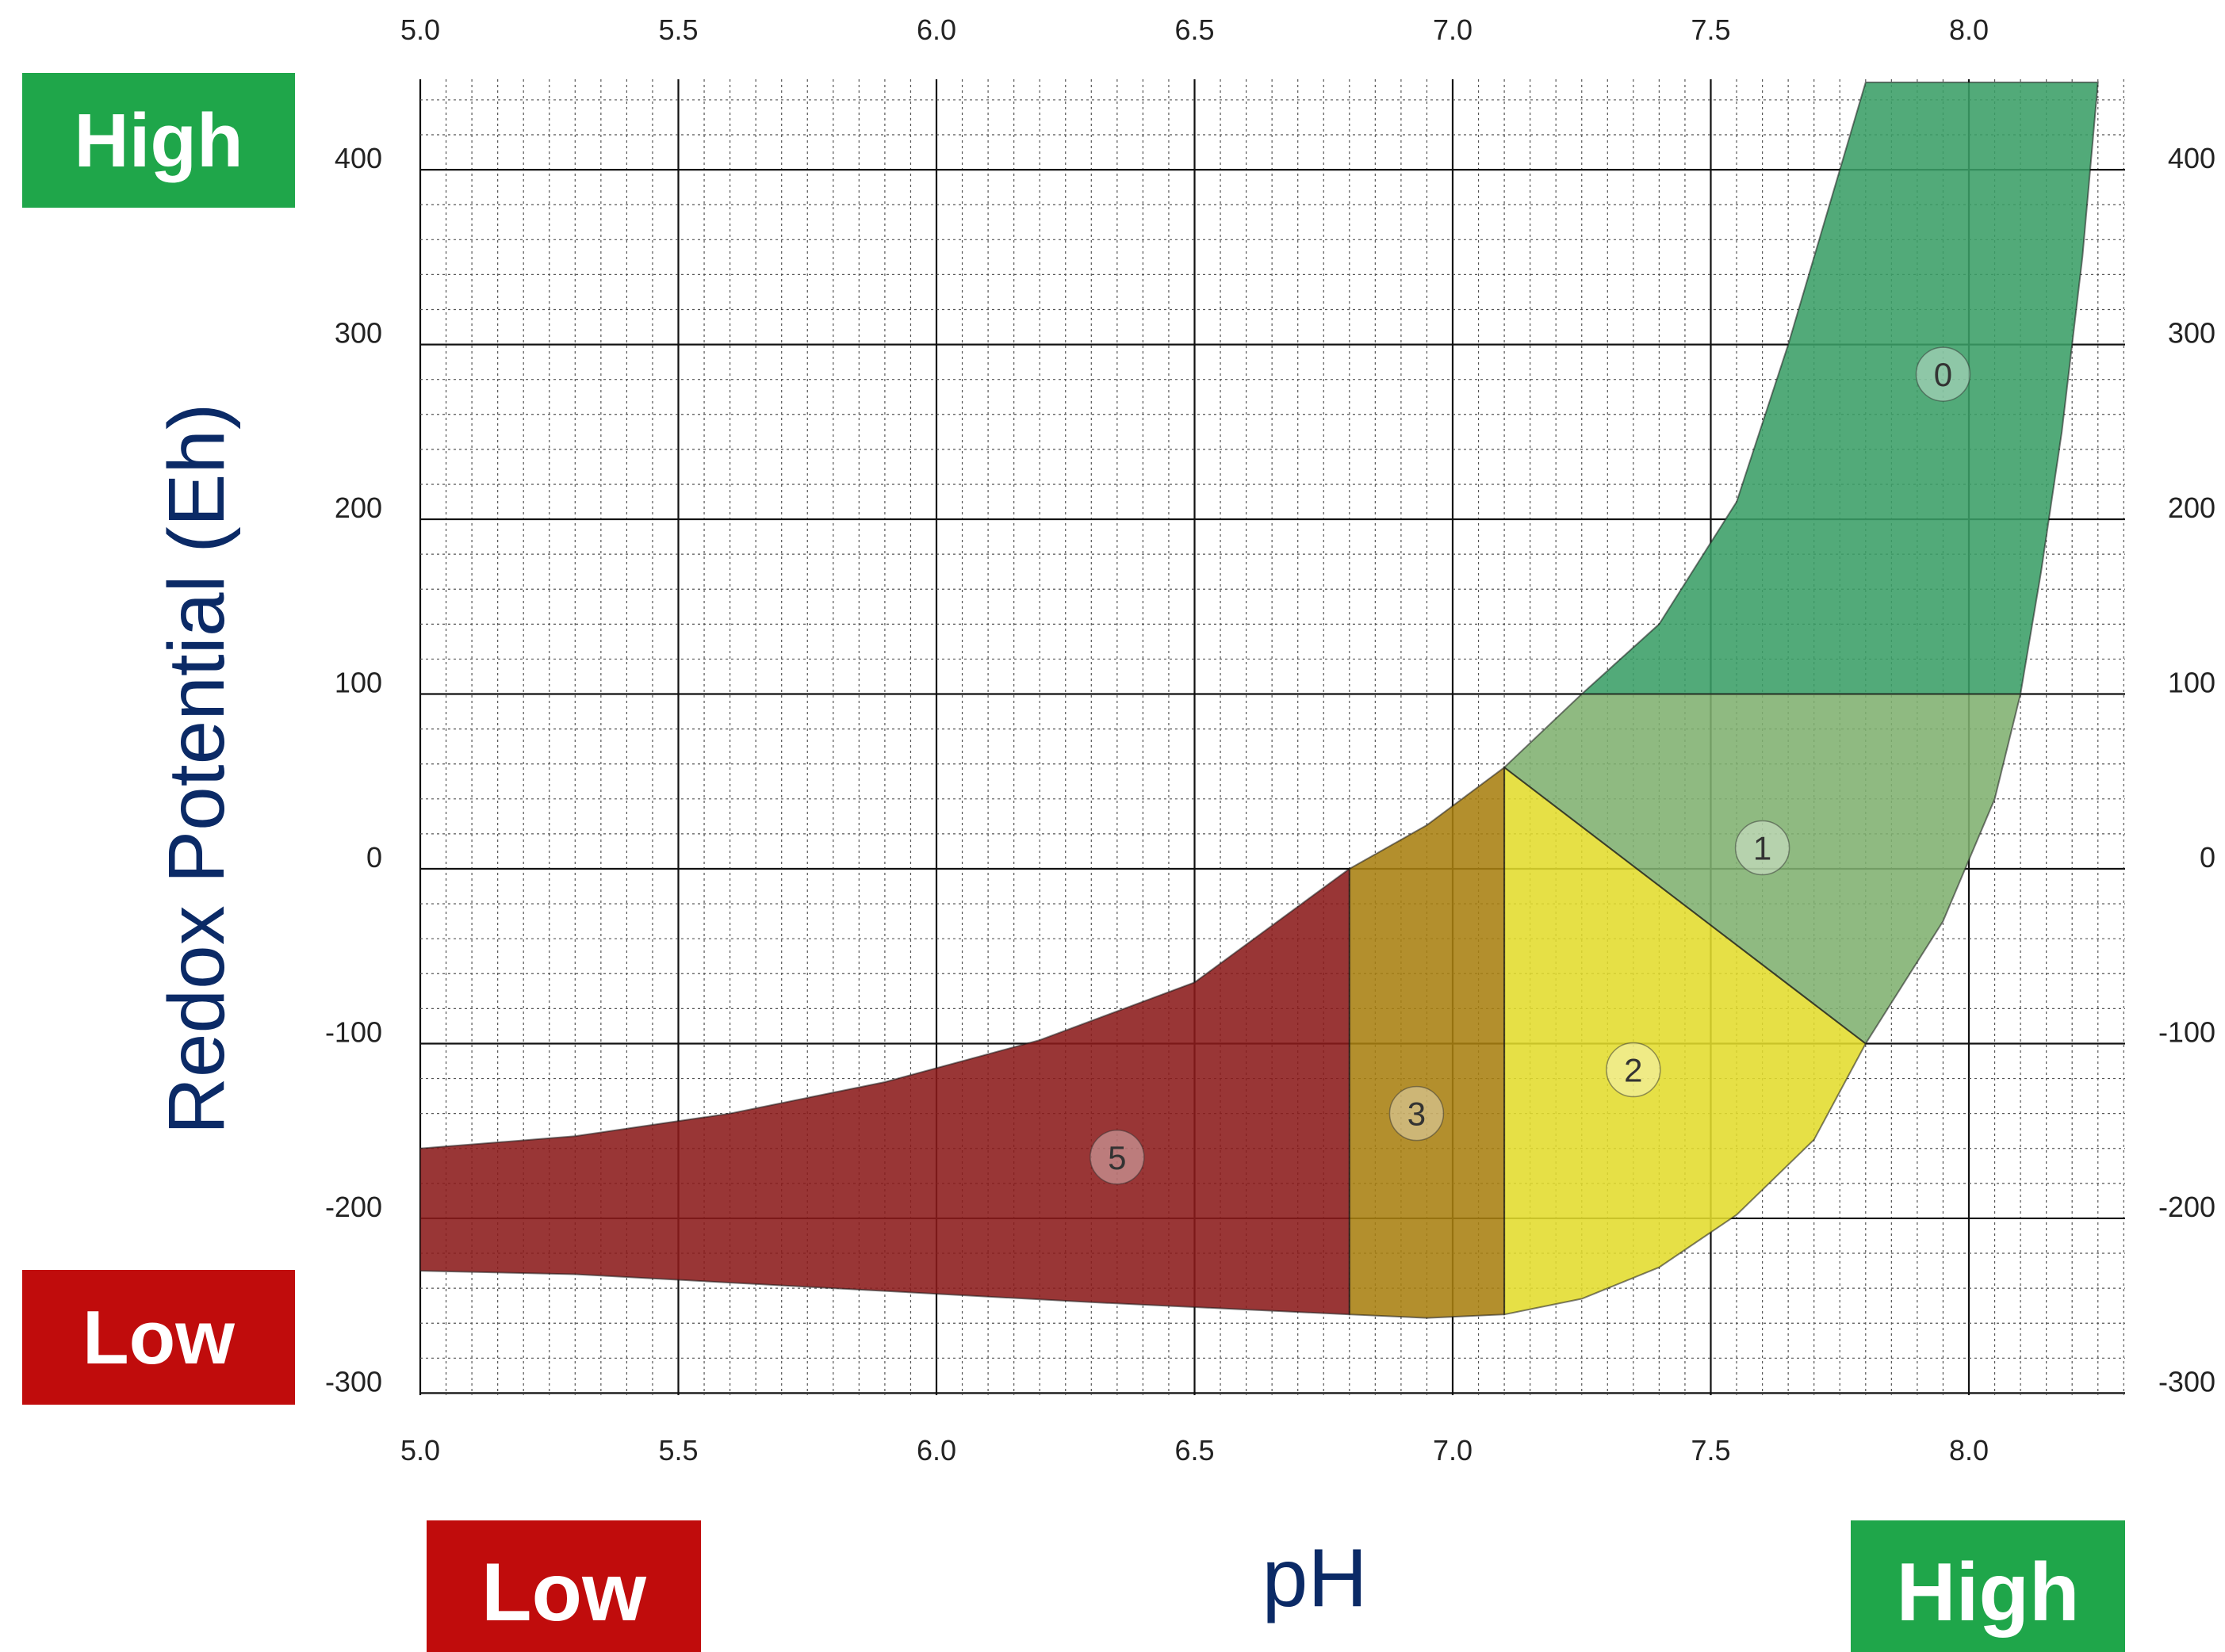  What do you see at coordinates (358, 158) in the screenshot?
I see `y-tick-left: 400` at bounding box center [358, 158].